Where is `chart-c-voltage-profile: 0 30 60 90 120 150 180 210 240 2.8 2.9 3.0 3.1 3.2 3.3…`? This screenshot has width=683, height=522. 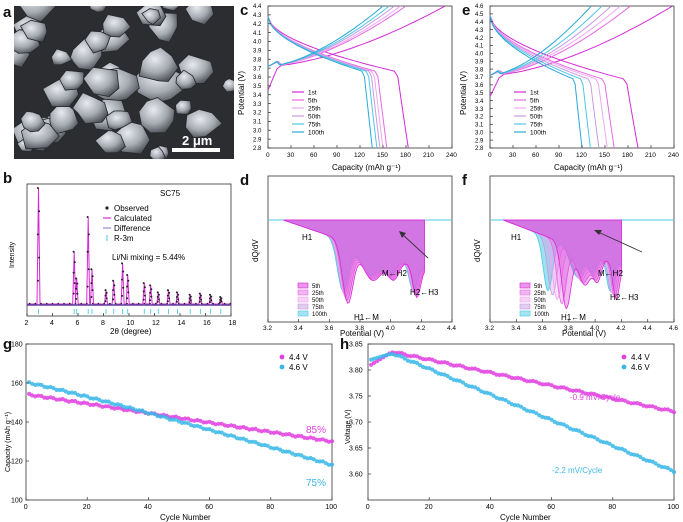 chart-c-voltage-profile: 0 30 60 90 120 150 180 210 240 2.8 2.9 3.0 3.1 3.2 3.3… is located at coordinates (347, 88).